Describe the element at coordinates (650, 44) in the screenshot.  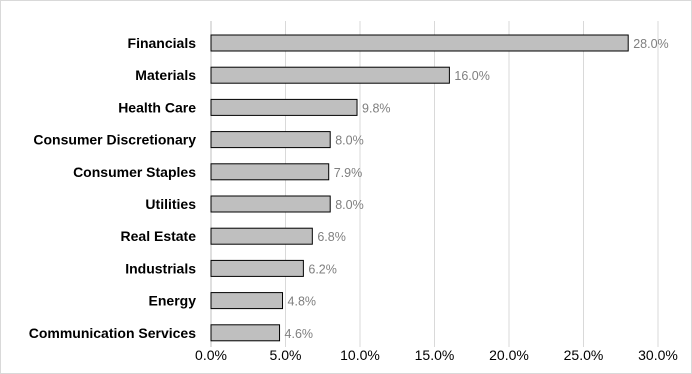
I see `value-label: 28.0%` at that location.